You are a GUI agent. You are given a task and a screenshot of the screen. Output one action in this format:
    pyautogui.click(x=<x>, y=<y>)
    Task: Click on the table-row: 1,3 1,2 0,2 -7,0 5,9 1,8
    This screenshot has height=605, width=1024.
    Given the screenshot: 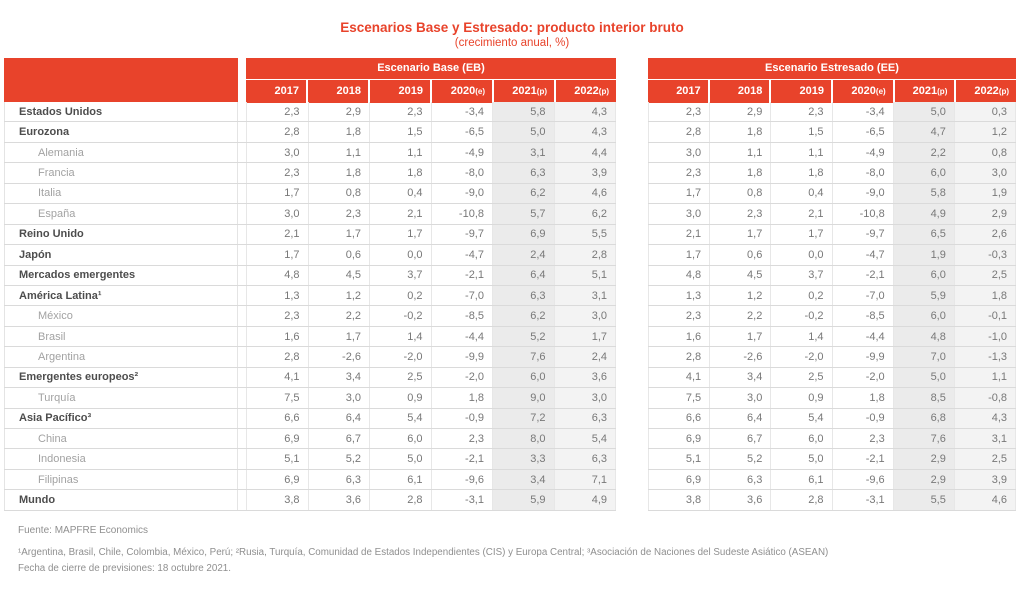 What is the action you would take?
    pyautogui.click(x=832, y=296)
    